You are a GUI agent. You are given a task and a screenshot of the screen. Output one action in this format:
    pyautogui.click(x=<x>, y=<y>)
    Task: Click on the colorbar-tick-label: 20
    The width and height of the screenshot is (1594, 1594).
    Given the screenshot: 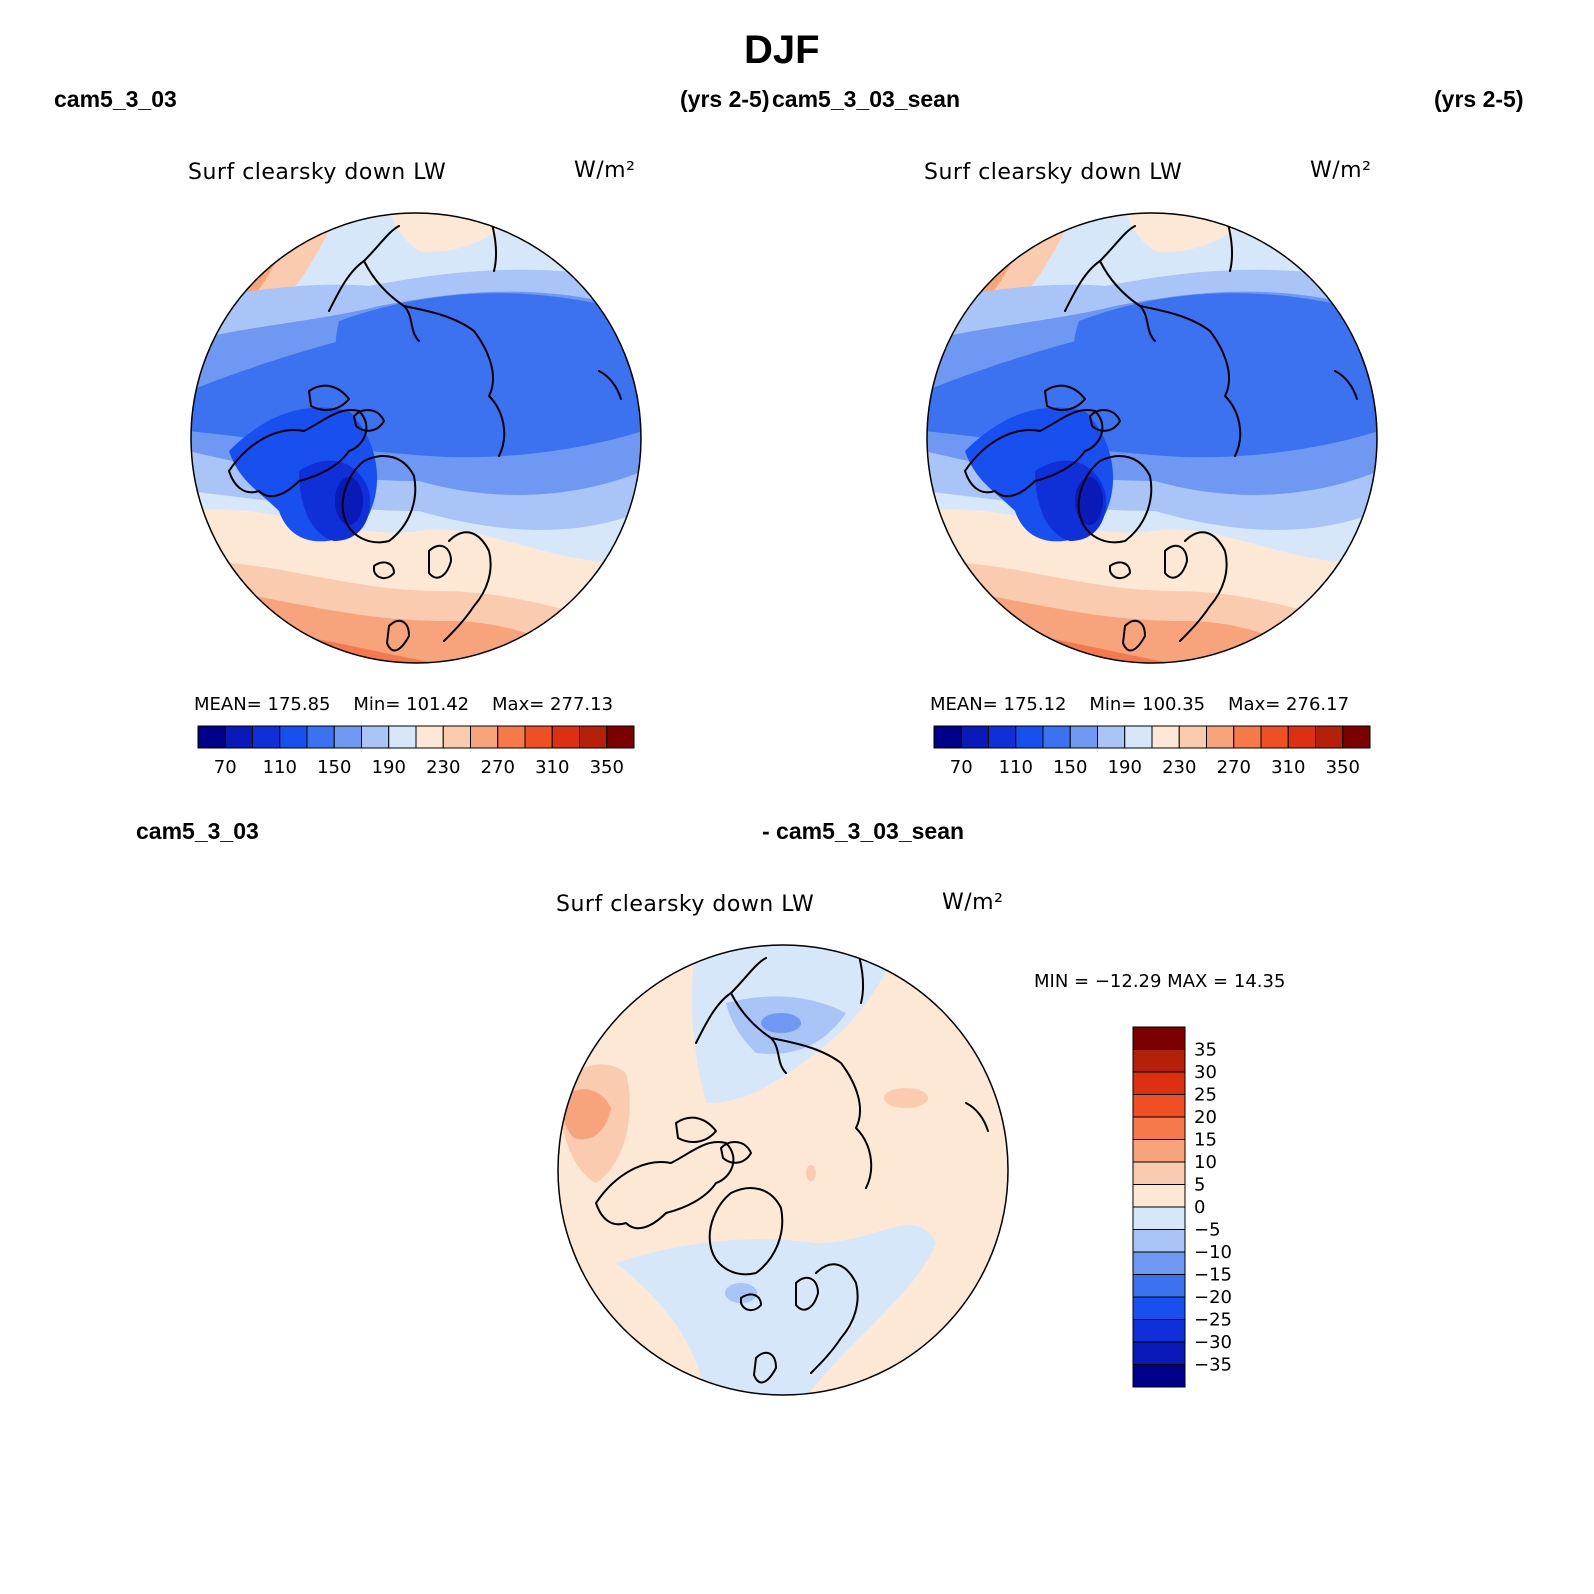 What is the action you would take?
    pyautogui.click(x=1205, y=1117)
    